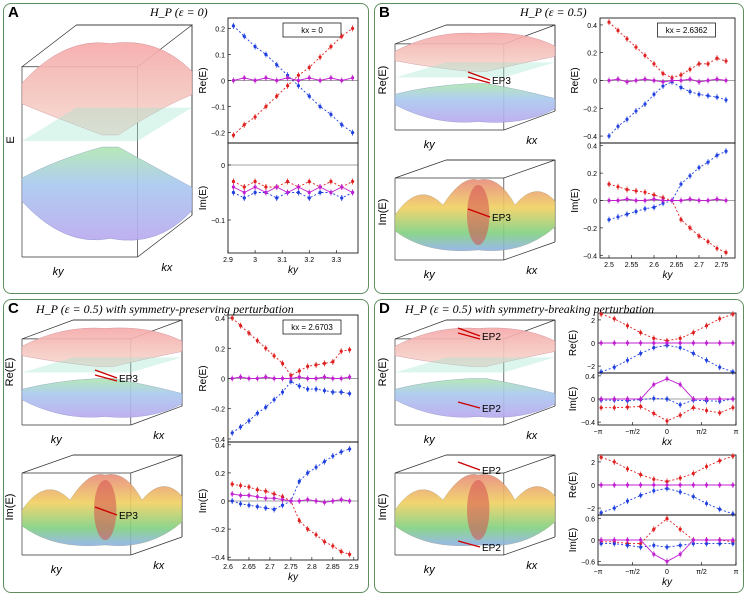 The image size is (747, 596). I want to click on y-tick-label: 0.6, so click(590, 520).